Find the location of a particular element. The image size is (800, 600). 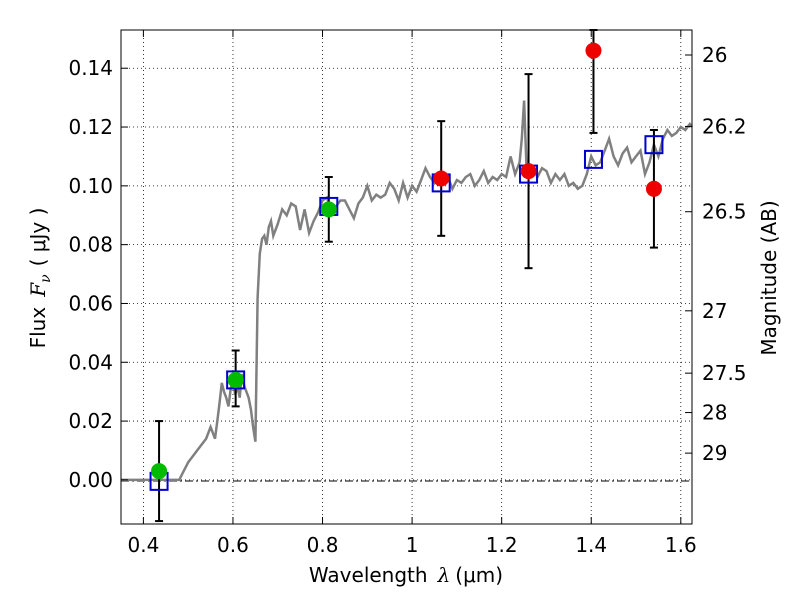

y-axis-title-sub: ν is located at coordinates (46, 278).